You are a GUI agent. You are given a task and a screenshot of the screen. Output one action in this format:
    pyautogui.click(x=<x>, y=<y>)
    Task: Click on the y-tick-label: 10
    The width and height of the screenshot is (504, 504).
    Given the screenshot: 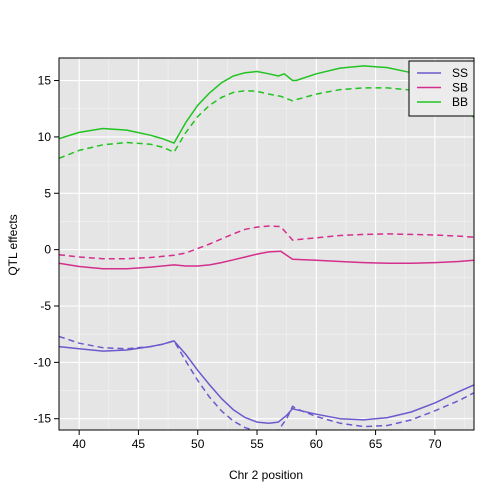 What is the action you would take?
    pyautogui.click(x=45, y=137)
    